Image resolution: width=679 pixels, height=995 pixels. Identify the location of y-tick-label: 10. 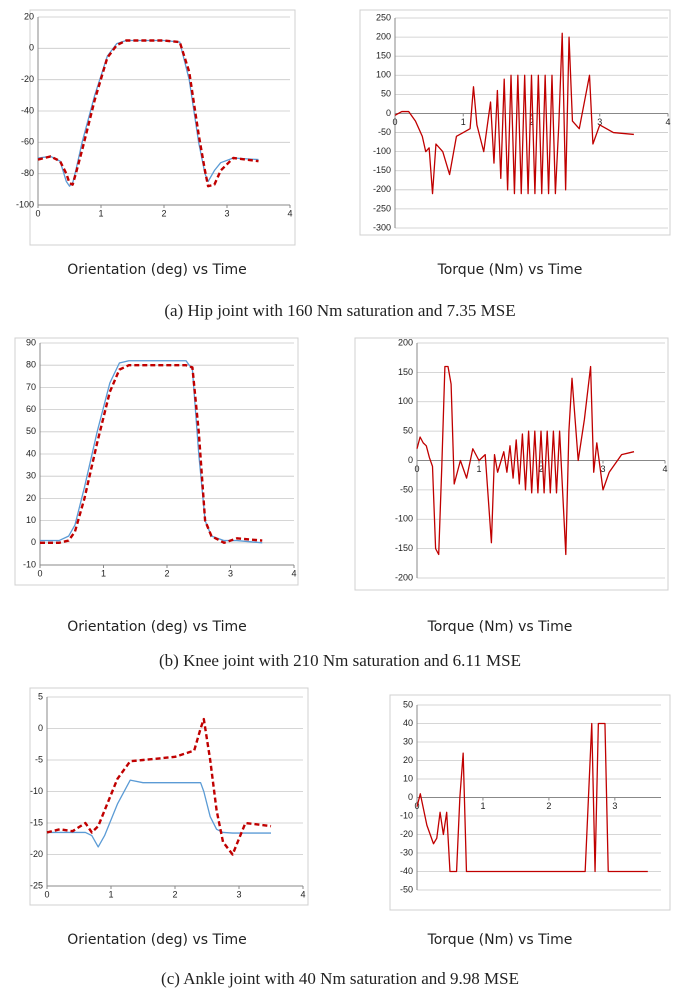
(31, 520).